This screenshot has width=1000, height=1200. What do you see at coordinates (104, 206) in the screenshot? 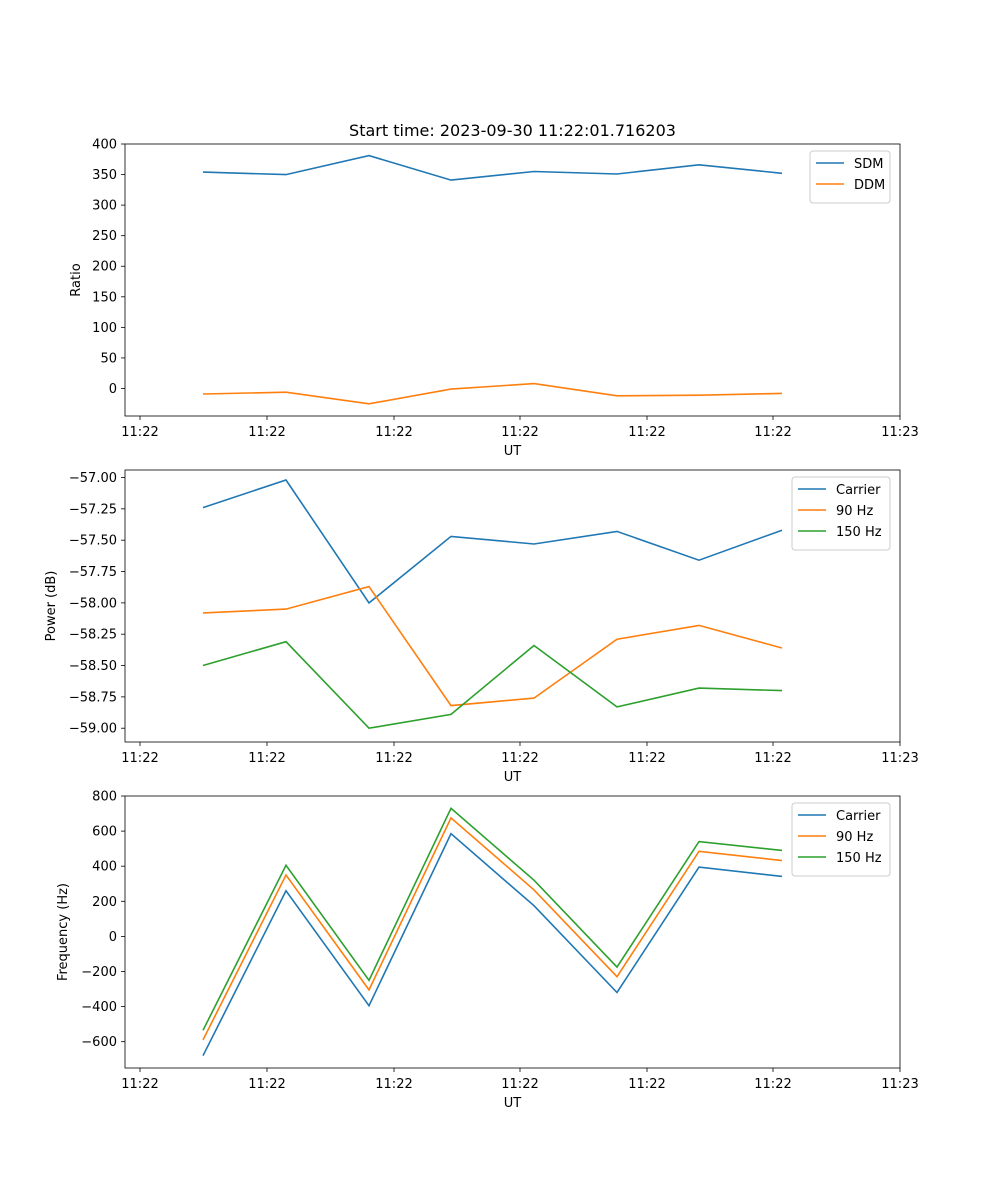
I see `y-tick-label: 300` at bounding box center [104, 206].